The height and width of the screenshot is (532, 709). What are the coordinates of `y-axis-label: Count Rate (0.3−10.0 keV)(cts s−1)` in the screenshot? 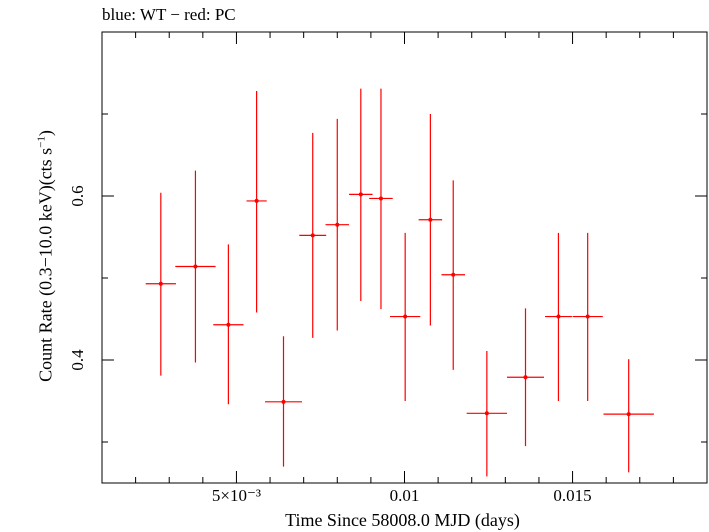 It's located at (45, 256).